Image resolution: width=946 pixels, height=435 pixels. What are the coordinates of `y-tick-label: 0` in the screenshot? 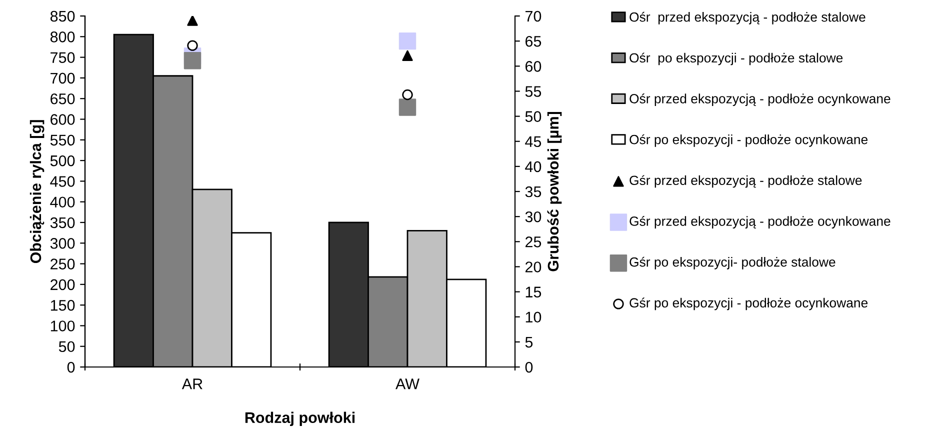 It's located at (71, 367).